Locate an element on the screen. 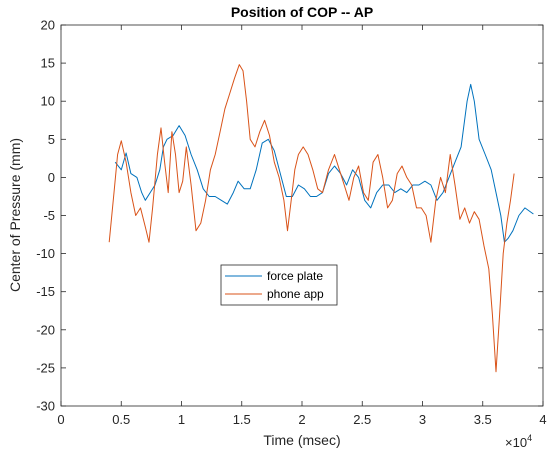  x-tick-label: 1 is located at coordinates (181, 419).